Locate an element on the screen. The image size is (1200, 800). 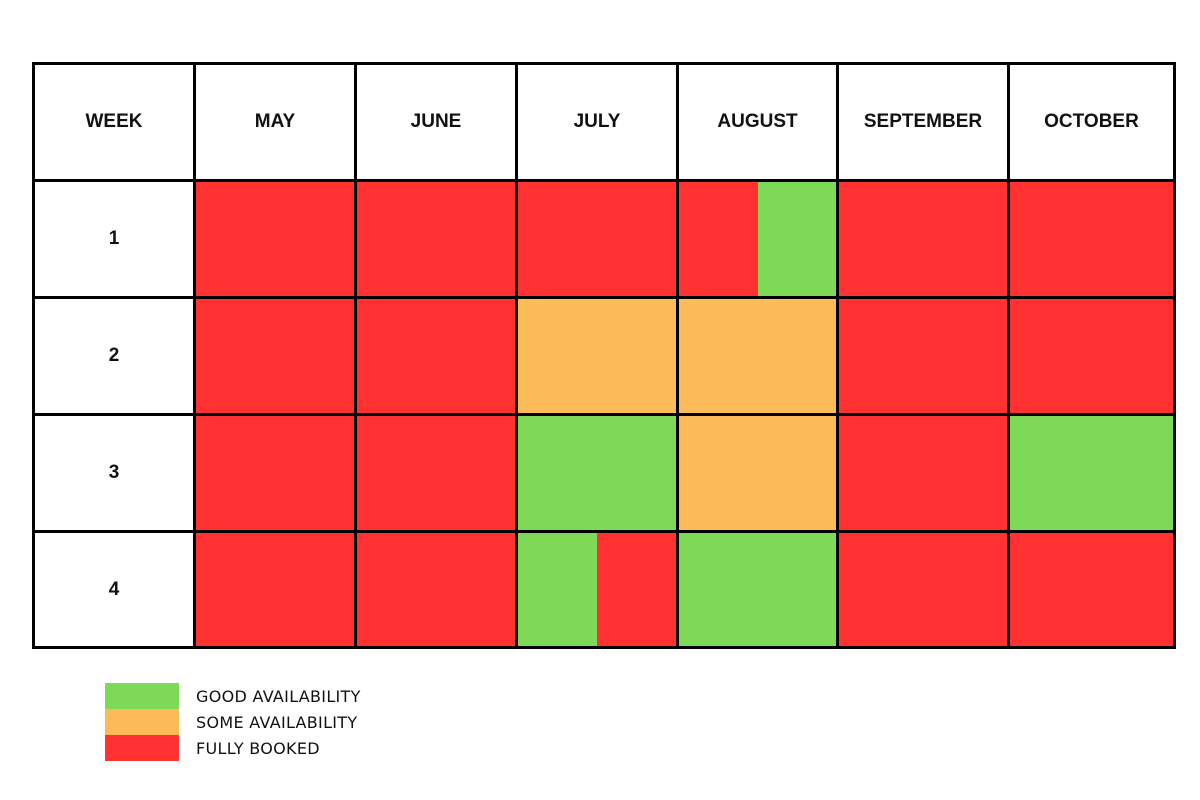
legend-swatch-good is located at coordinates (142, 696).